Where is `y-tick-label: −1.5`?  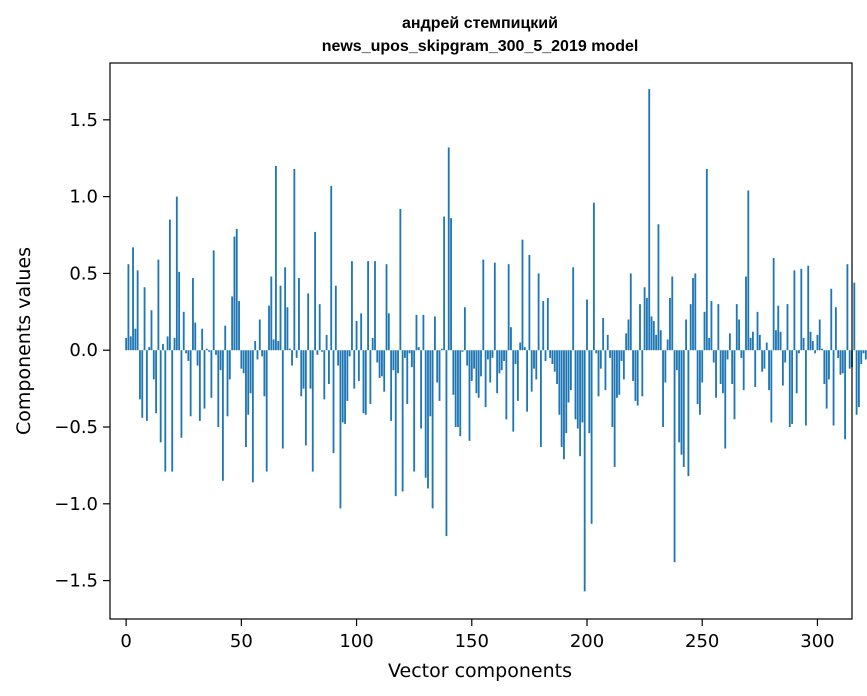 y-tick-label: −1.5 is located at coordinates (76, 581).